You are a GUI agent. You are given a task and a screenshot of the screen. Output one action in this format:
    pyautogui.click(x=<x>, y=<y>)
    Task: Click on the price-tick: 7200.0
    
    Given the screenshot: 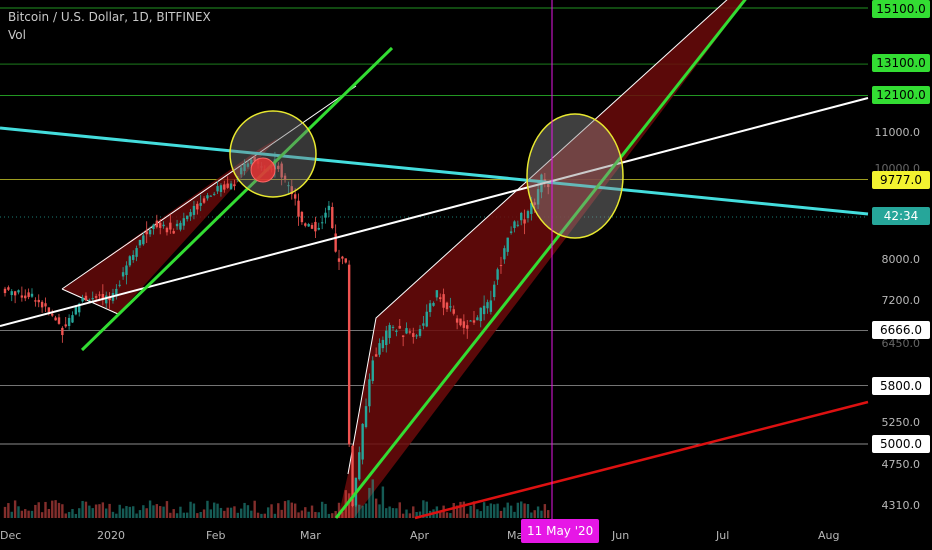 What is the action you would take?
    pyautogui.click(x=901, y=300)
    